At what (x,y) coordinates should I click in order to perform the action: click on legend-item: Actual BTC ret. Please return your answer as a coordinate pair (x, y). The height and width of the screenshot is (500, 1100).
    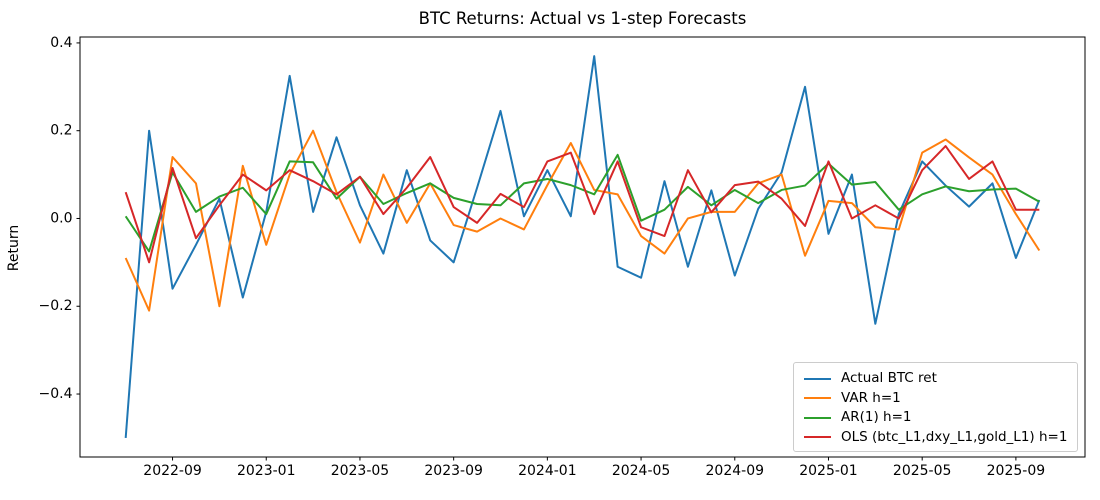
    Looking at the image, I should click on (935, 379).